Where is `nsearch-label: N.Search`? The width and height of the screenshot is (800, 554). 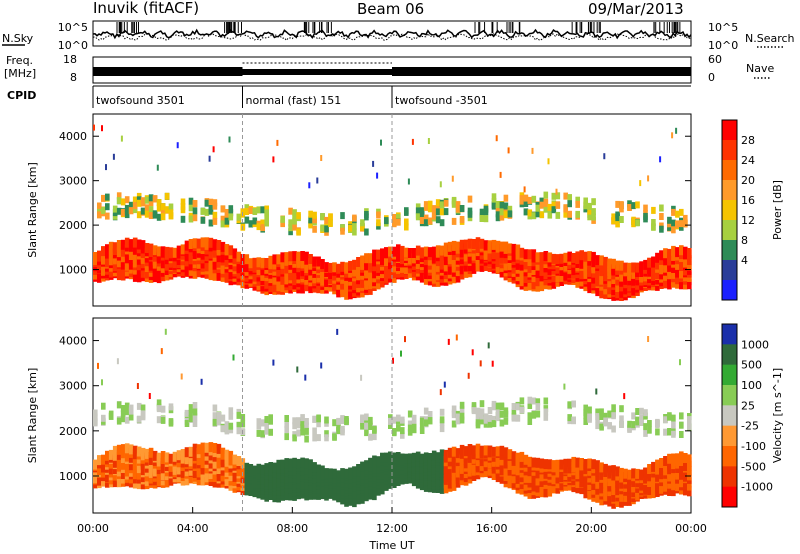 nsearch-label: N.Search is located at coordinates (770, 38).